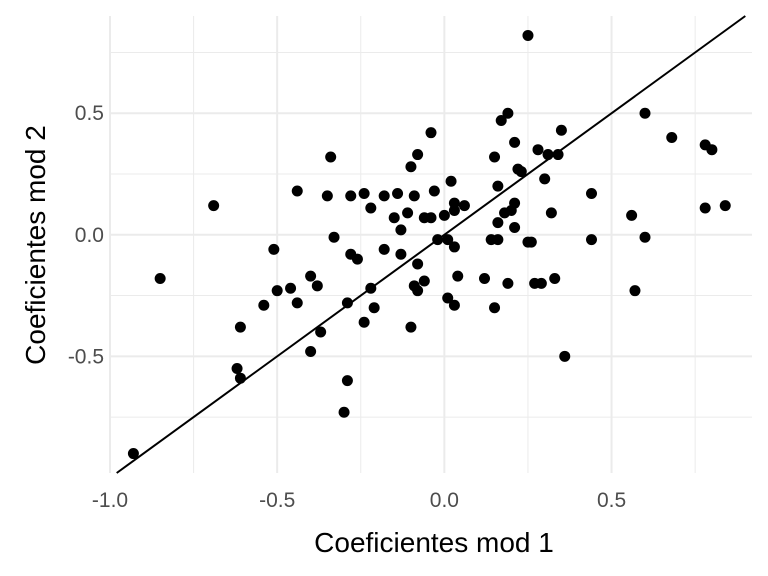 The image size is (768, 576). What do you see at coordinates (359, 500) in the screenshot?
I see `x-axis-tick-labels: -1.0 -0.5 0.0 0.5` at bounding box center [359, 500].